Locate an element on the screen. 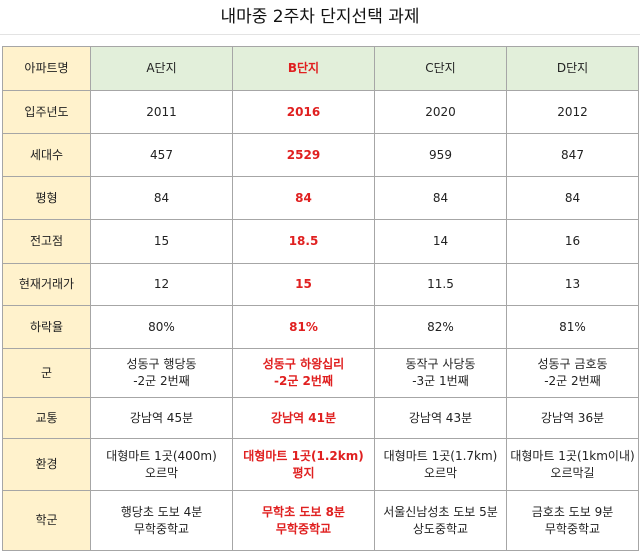 The height and width of the screenshot is (552, 640). header-label-cell: 아파트명 is located at coordinates (46, 68).